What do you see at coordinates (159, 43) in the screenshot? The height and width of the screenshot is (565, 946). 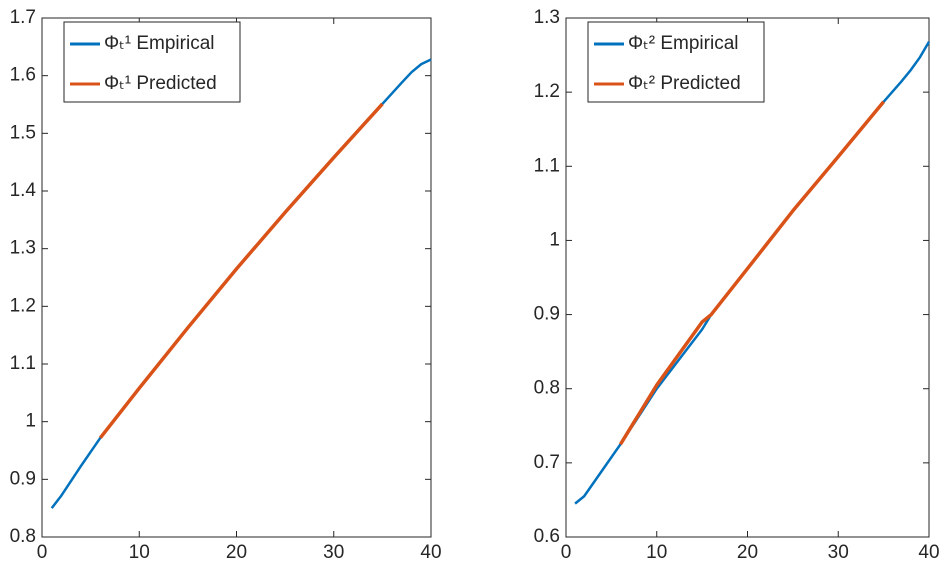 I see `legend-label: Φₜ¹ Empirical` at bounding box center [159, 43].